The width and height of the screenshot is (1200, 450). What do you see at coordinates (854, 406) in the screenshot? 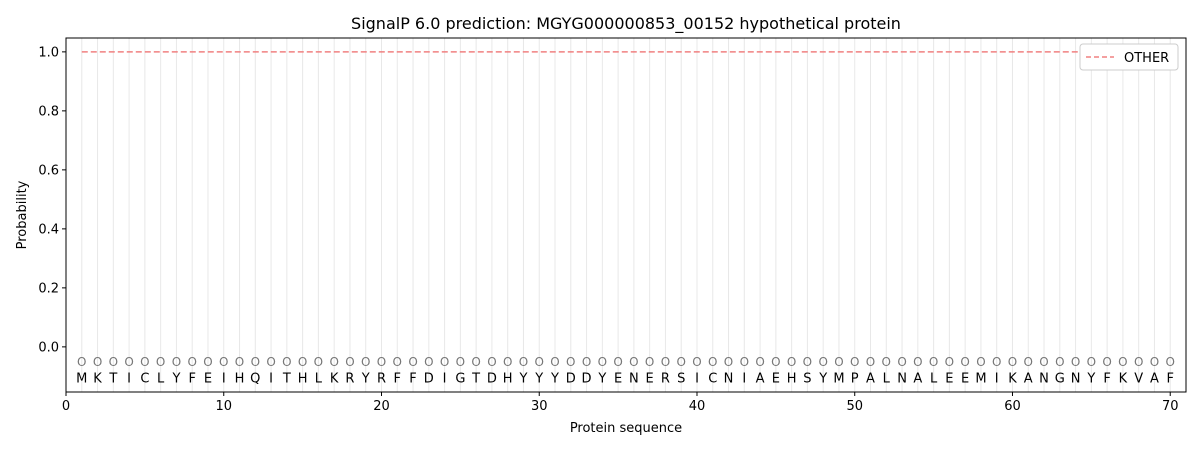
I see `x-tick-label: 50` at bounding box center [854, 406].